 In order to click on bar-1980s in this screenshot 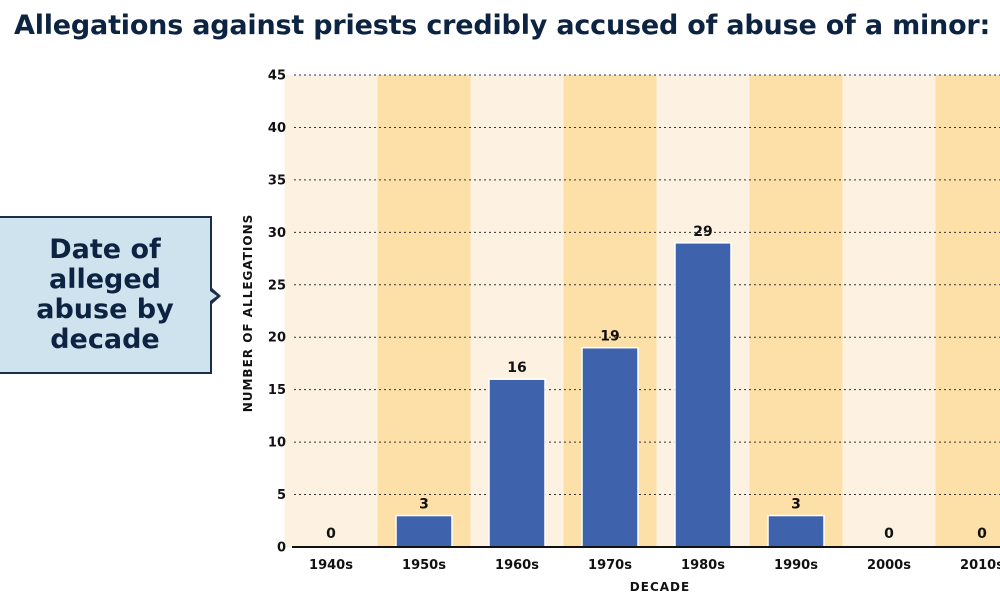, I will do `click(703, 395)`.